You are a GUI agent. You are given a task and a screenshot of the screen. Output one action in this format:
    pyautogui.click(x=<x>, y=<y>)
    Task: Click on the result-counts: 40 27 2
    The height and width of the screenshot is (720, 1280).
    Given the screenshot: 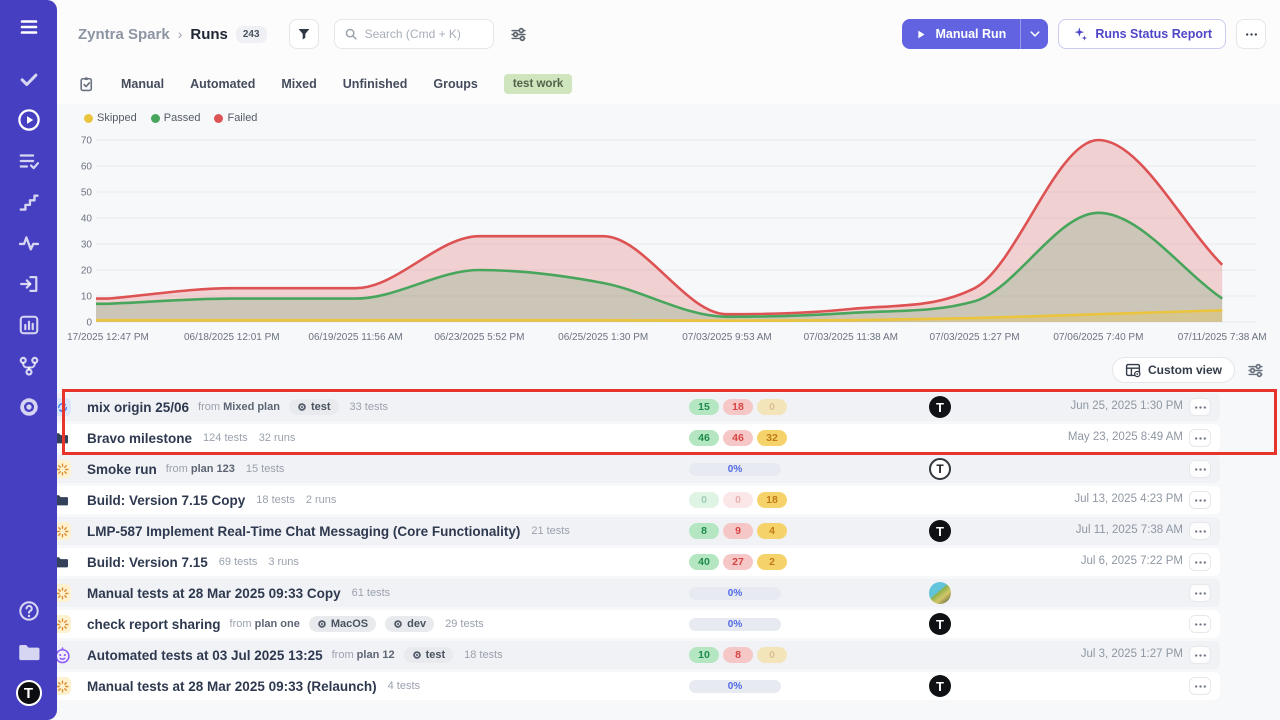 What is the action you would take?
    pyautogui.click(x=738, y=562)
    